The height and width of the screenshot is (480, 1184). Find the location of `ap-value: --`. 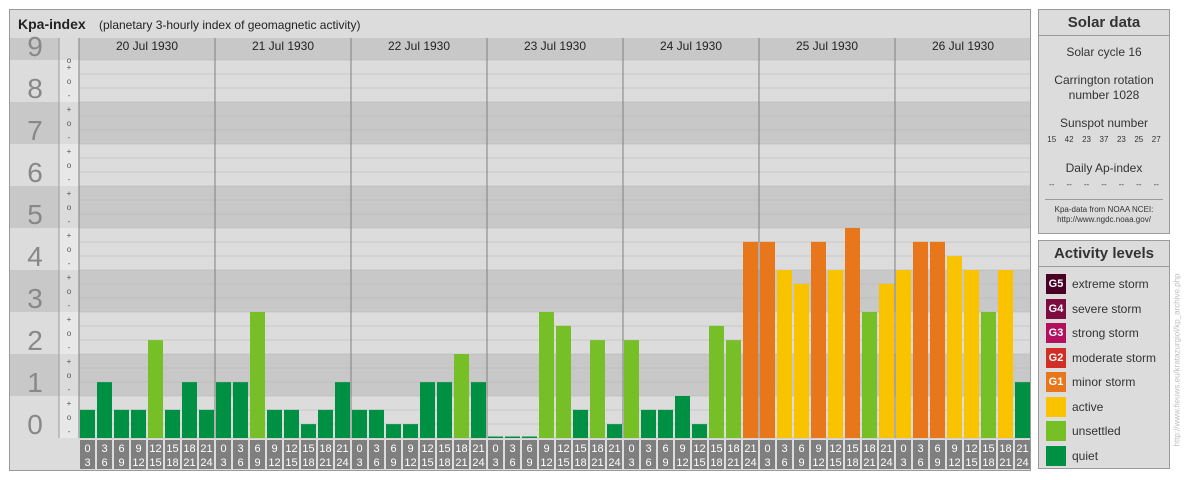

ap-value: -- is located at coordinates (1104, 184).